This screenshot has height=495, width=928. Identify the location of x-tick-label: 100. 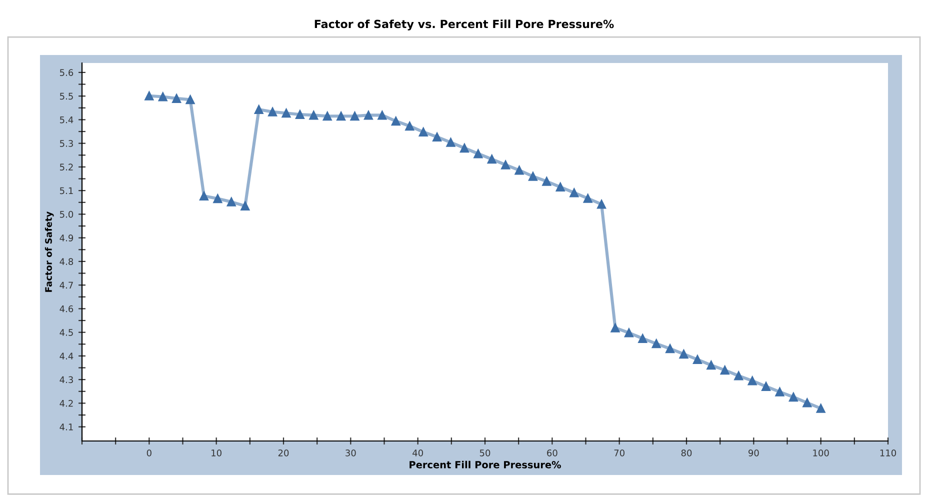
(821, 452).